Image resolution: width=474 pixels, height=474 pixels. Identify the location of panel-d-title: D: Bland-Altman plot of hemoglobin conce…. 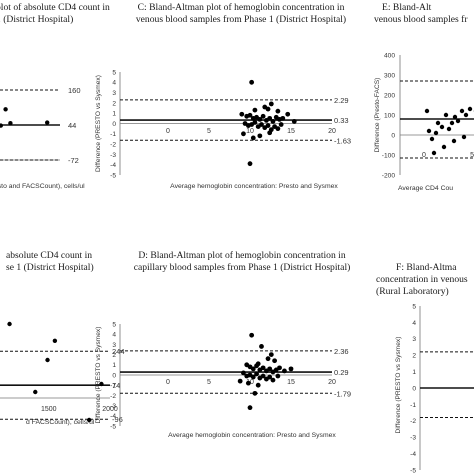
(242, 262).